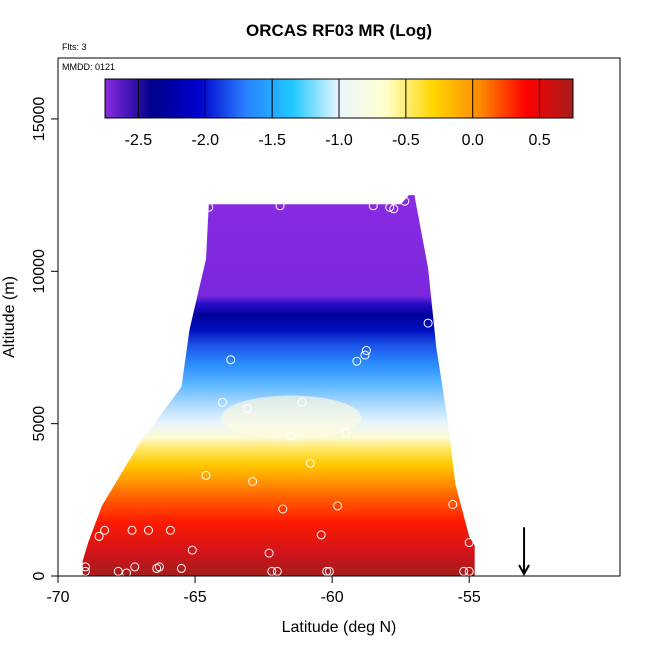 The image size is (650, 650). Describe the element at coordinates (39, 271) in the screenshot. I see `y-tick-label: 10000` at that location.